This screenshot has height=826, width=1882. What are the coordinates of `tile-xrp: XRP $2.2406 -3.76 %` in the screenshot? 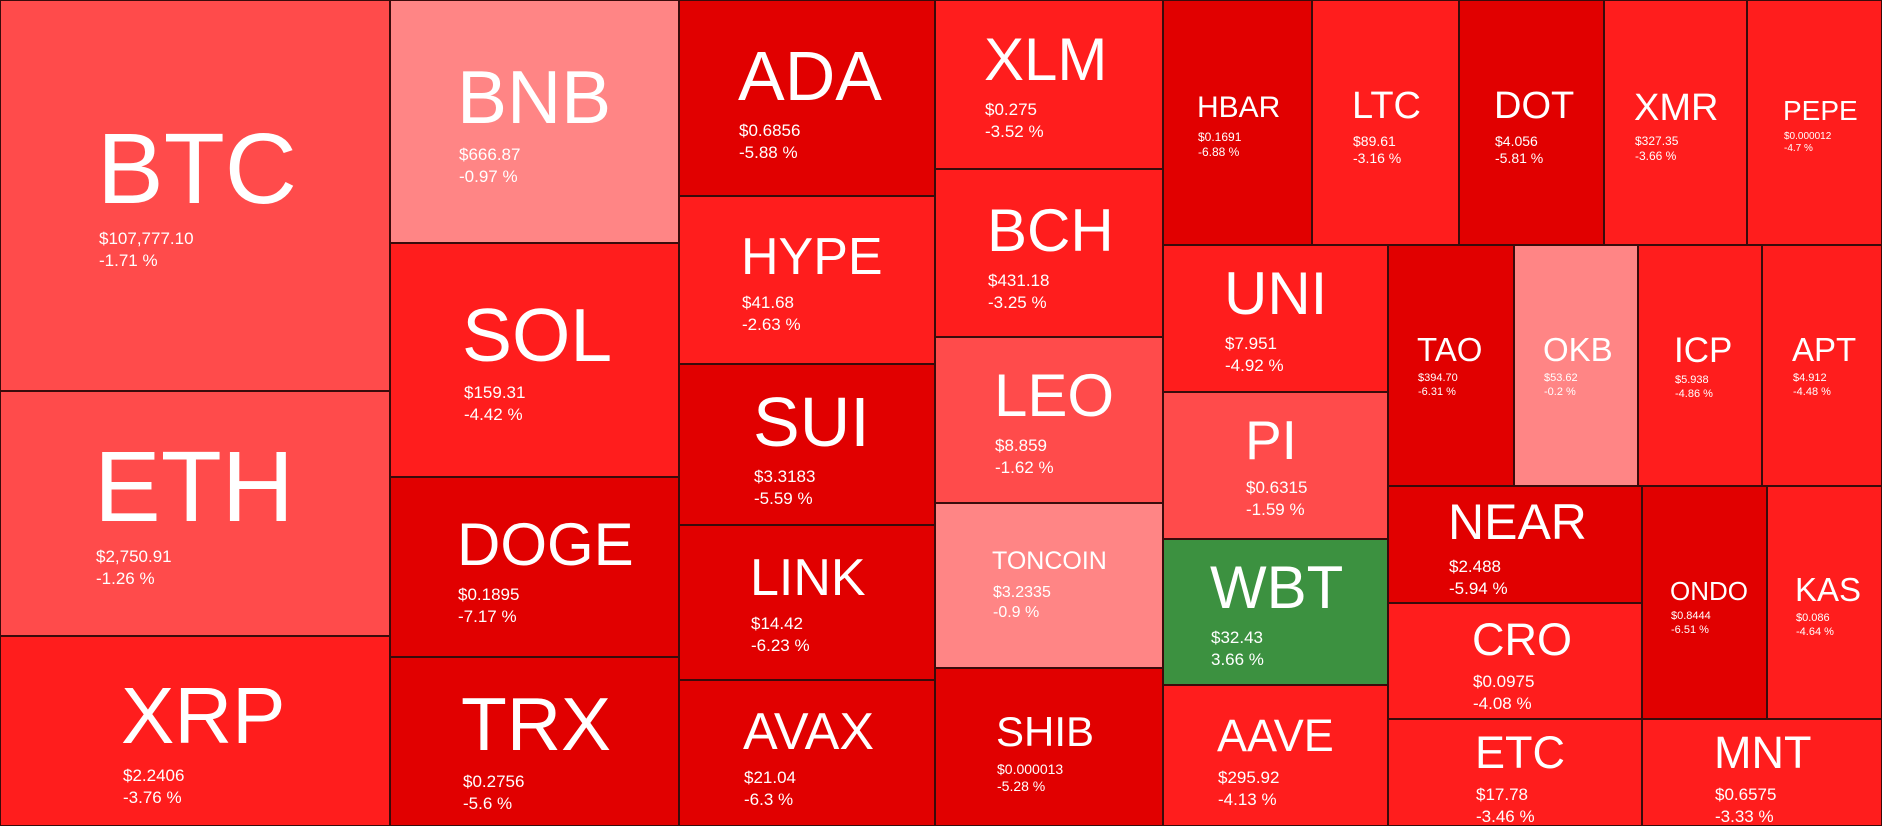 It's located at (195, 731).